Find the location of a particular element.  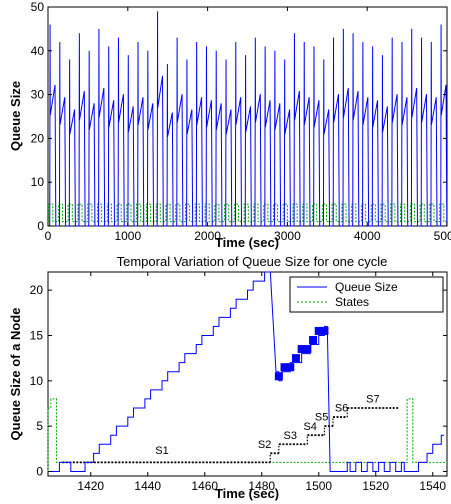

state-annotation-s7: S7 is located at coordinates (372, 400).